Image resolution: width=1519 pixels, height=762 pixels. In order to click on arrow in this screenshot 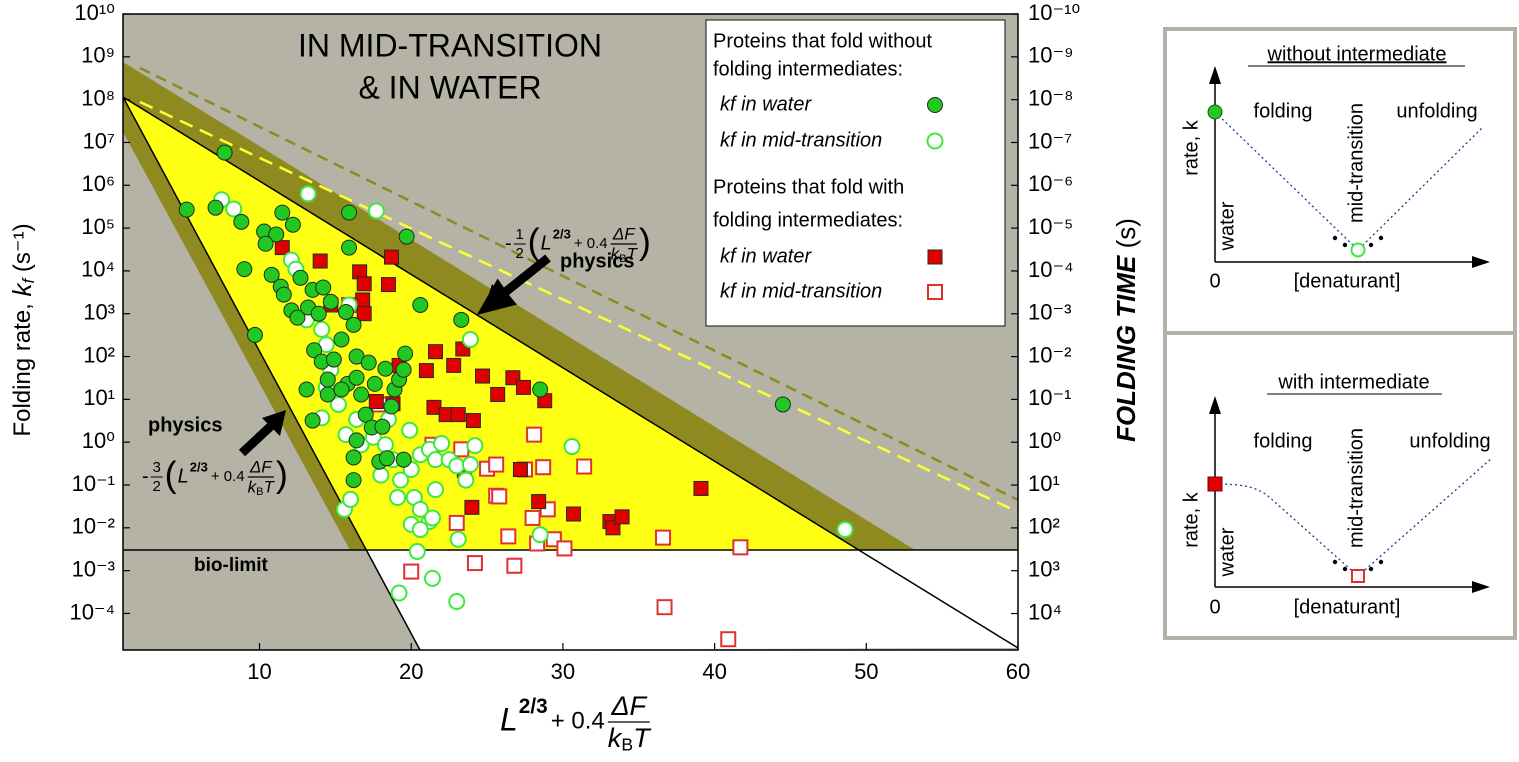, I will do `click(257, 439)`.